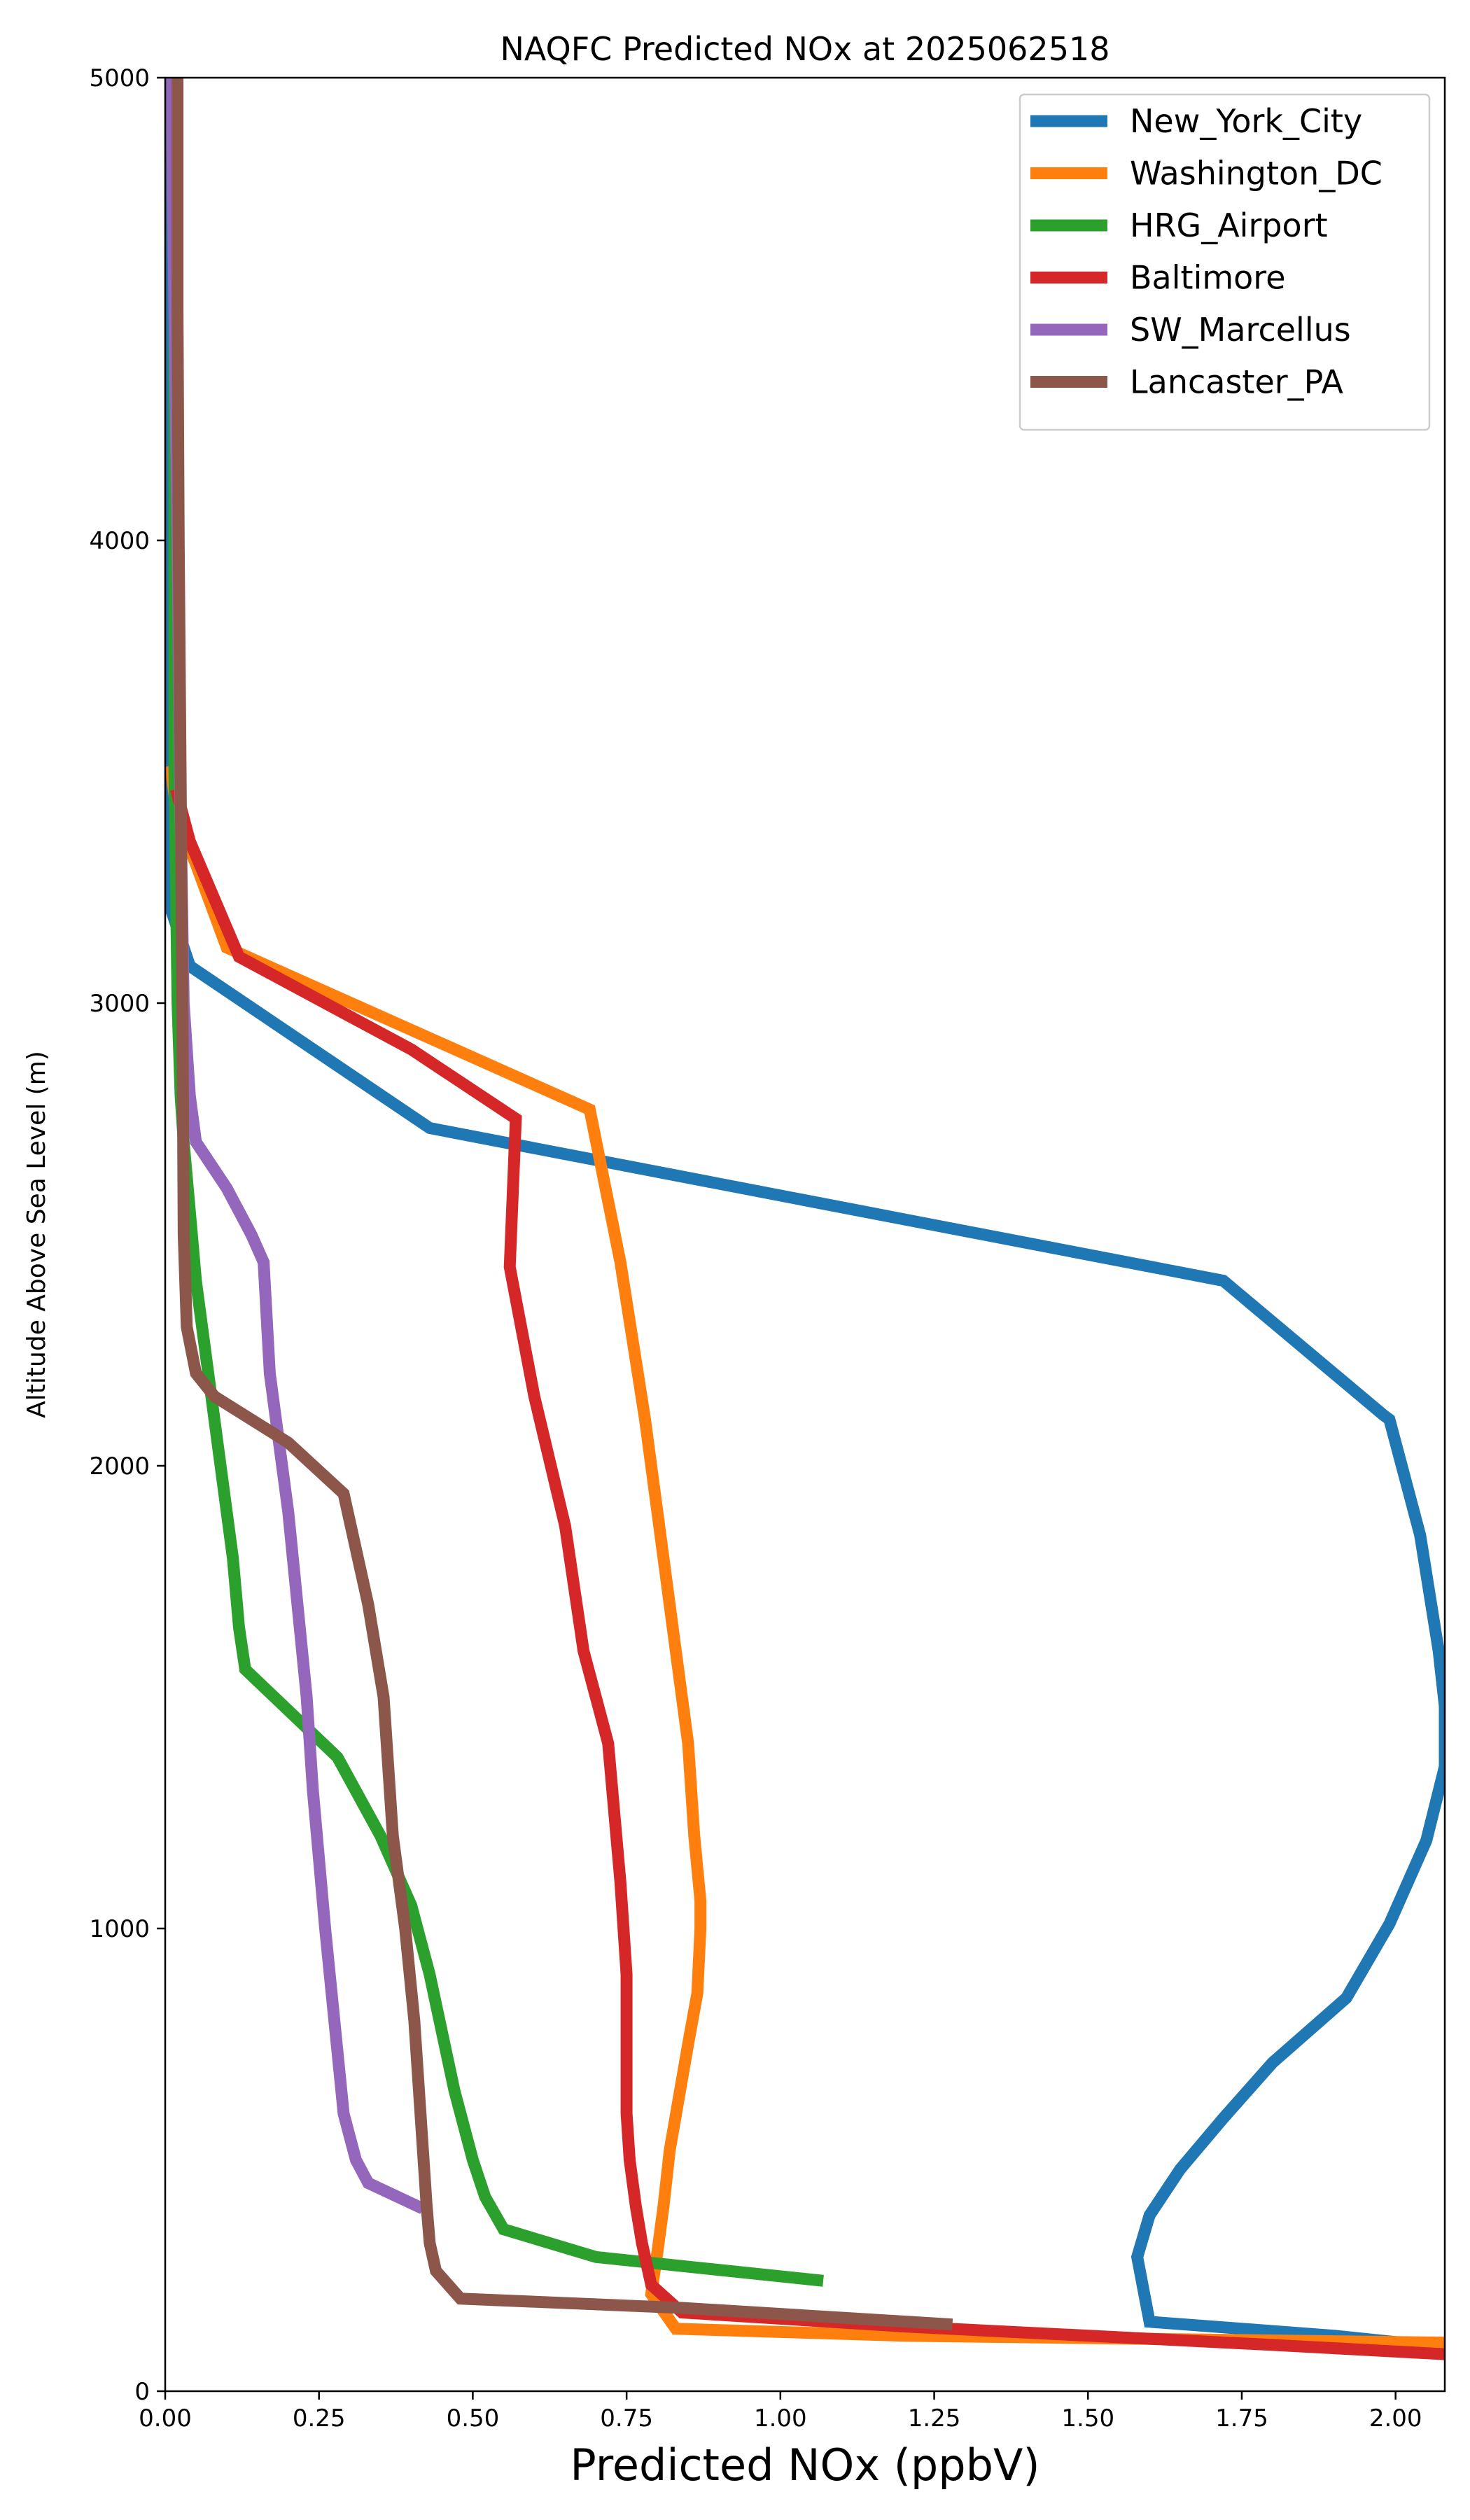  Describe the element at coordinates (1240, 330) in the screenshot. I see `legend-label-sw-marcellus: SW_Marcellus` at that location.